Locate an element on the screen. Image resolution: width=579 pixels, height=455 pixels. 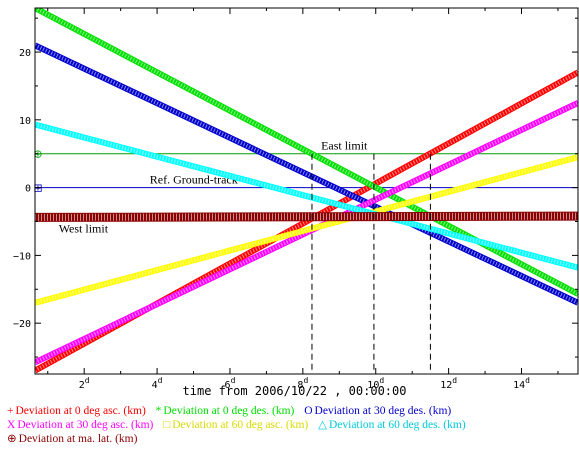
legend-label: Deviation at 0 deg des. (km) is located at coordinates (229, 411).